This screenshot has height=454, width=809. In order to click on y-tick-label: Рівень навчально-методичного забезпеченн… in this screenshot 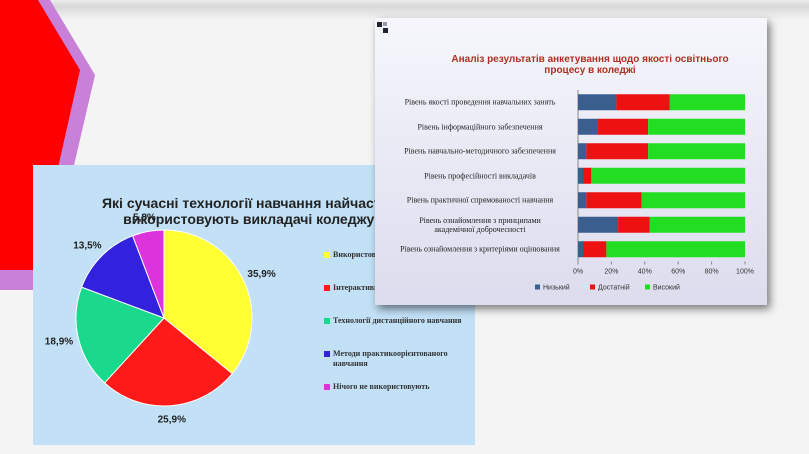, I will do `click(480, 151)`.